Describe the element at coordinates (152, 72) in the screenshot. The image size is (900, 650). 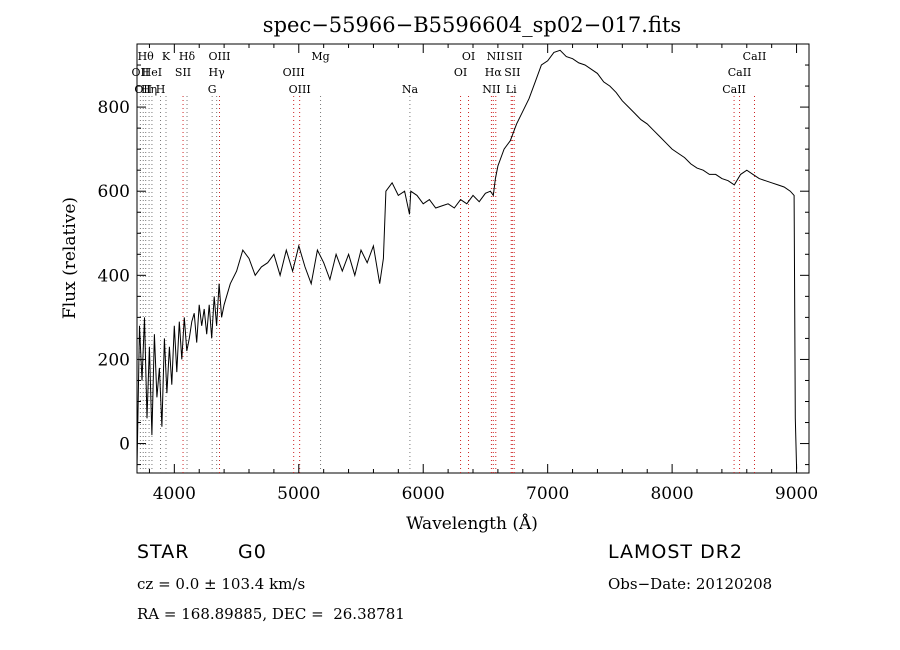
I see `black-marker-label: HeI` at that location.